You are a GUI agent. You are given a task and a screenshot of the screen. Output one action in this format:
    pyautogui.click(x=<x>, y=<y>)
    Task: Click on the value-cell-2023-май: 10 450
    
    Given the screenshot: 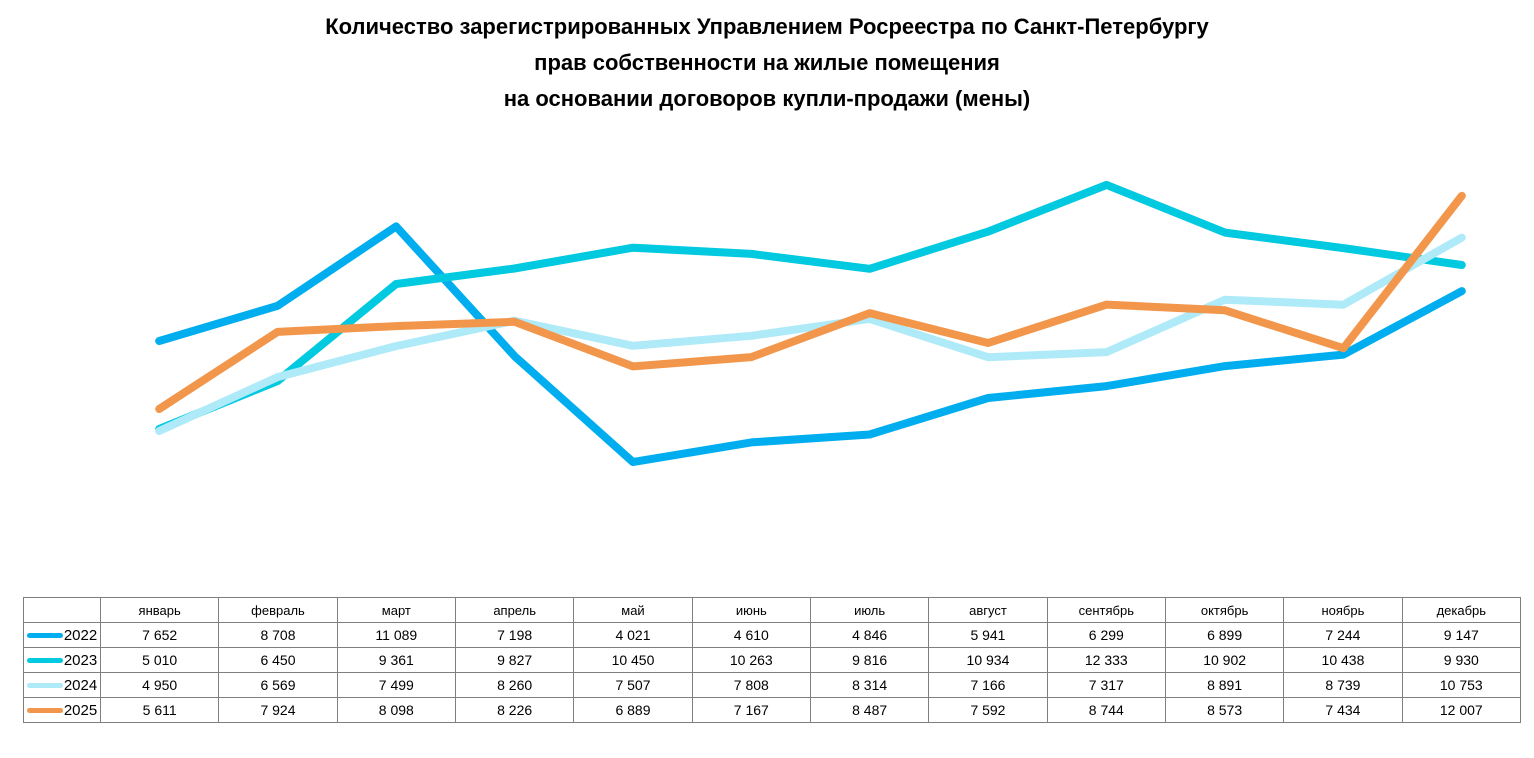 What is the action you would take?
    pyautogui.click(x=633, y=660)
    